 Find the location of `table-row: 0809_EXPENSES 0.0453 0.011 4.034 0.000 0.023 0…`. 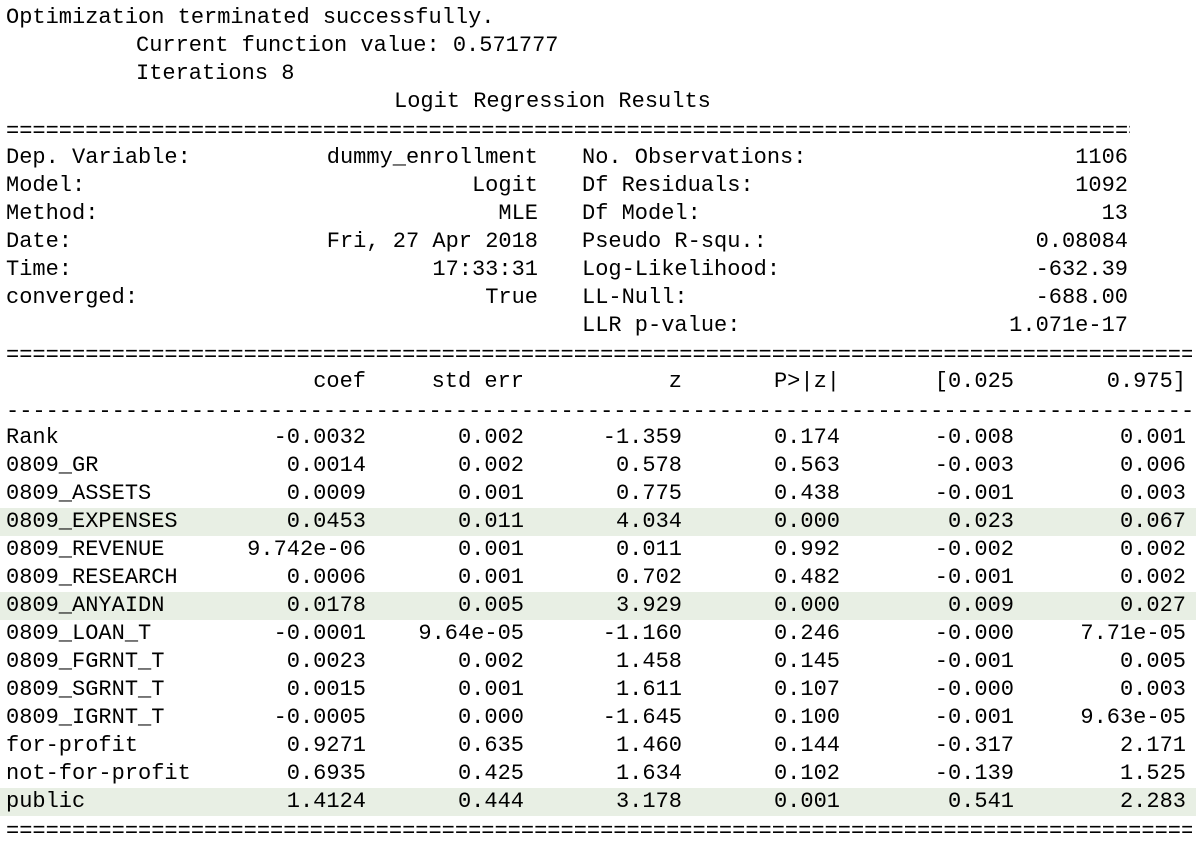

table-row: 0809_EXPENSES 0.0453 0.011 4.034 0.000 0.023 0… is located at coordinates (600, 522).